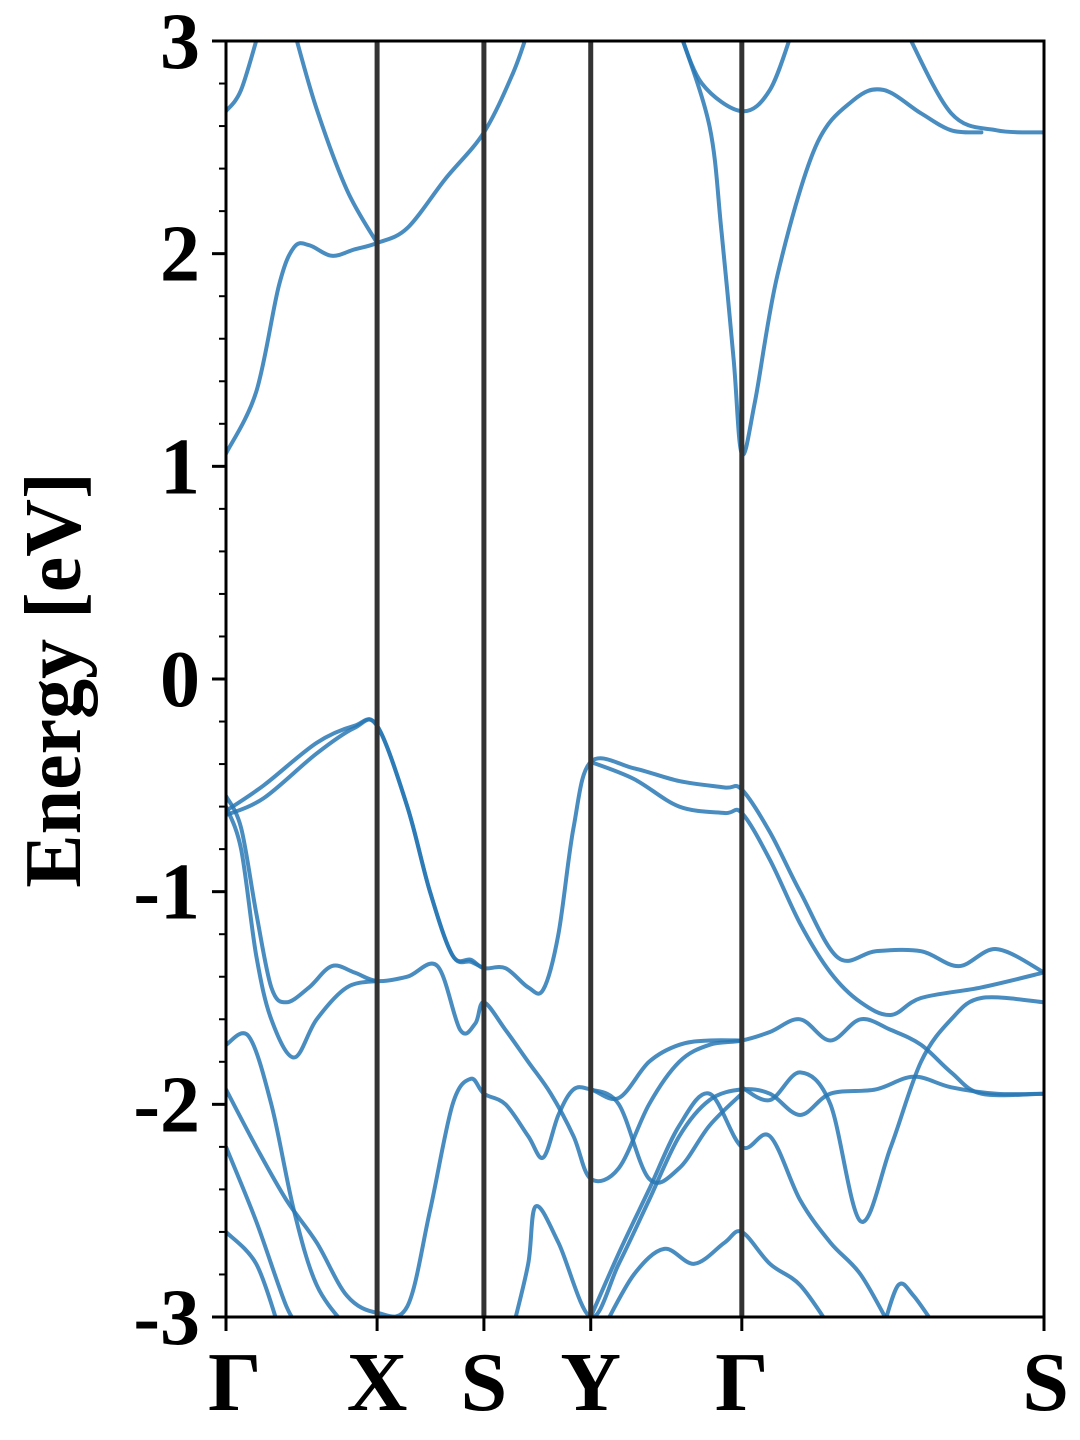 The height and width of the screenshot is (1440, 1080). What do you see at coordinates (180, 43) in the screenshot?
I see `y-tick-label: 3` at bounding box center [180, 43].